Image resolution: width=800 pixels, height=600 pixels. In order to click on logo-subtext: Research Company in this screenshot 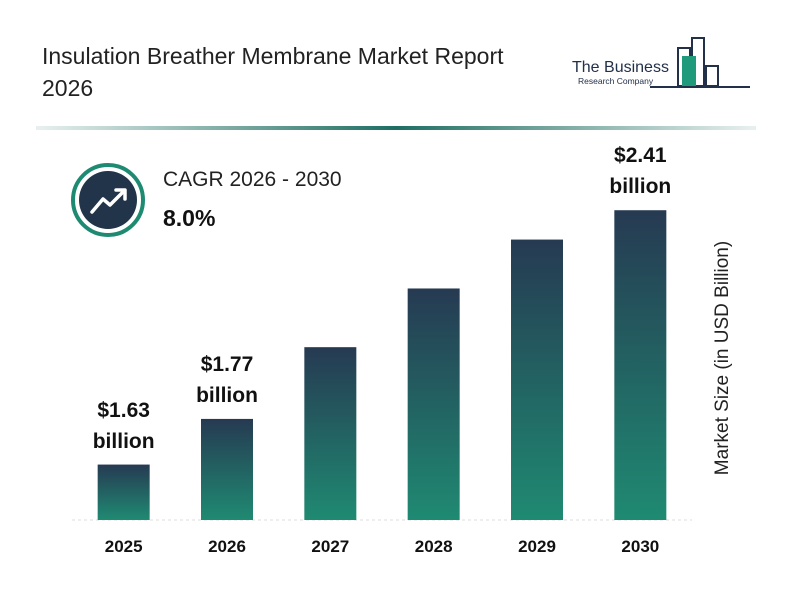, I will do `click(616, 81)`.